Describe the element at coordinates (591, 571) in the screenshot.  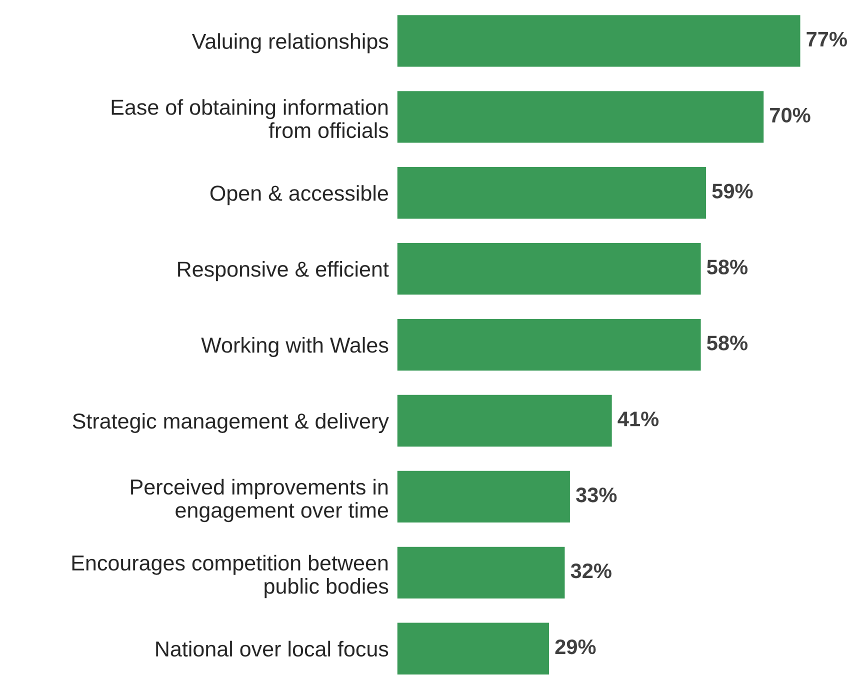
I see `data-label: 32%` at that location.